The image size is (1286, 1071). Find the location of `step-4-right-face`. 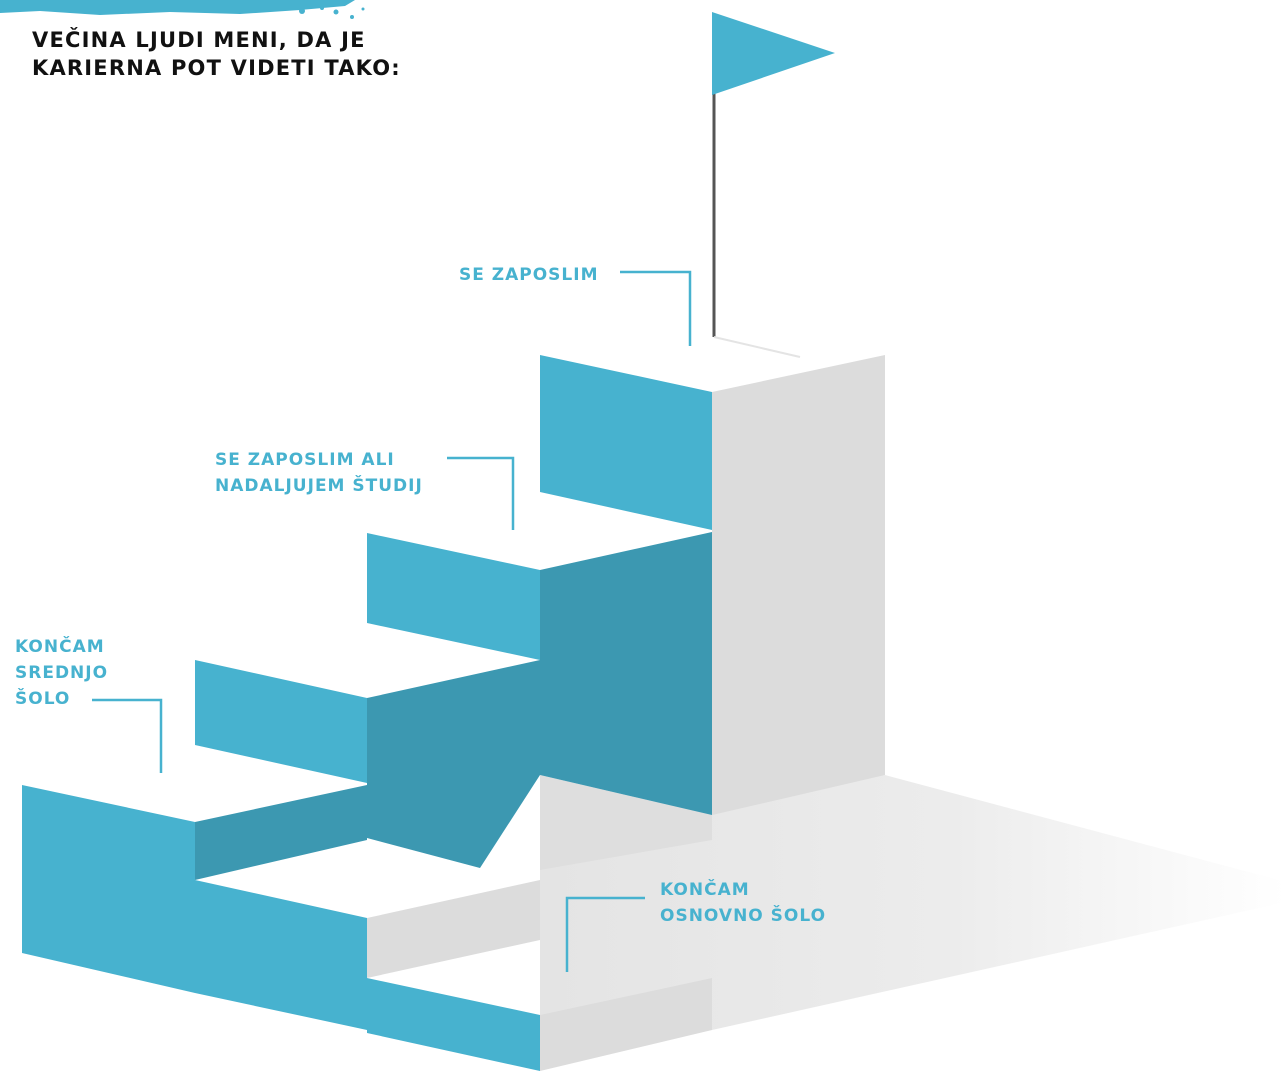

step-4-right-face is located at coordinates (798, 585).